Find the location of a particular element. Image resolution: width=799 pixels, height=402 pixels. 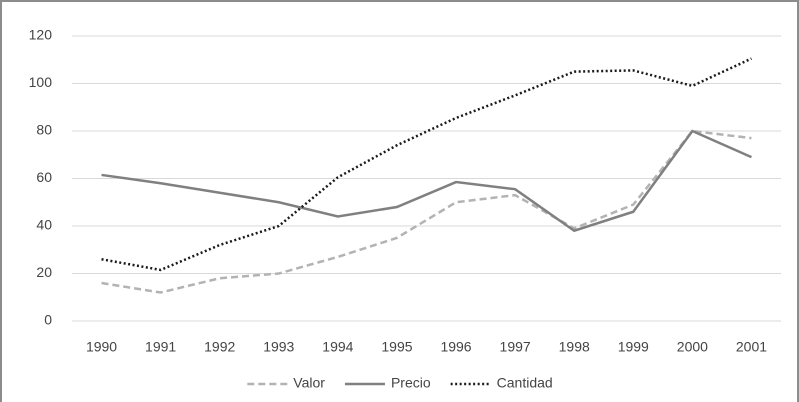

y-tick-label: 0 is located at coordinates (48, 320).